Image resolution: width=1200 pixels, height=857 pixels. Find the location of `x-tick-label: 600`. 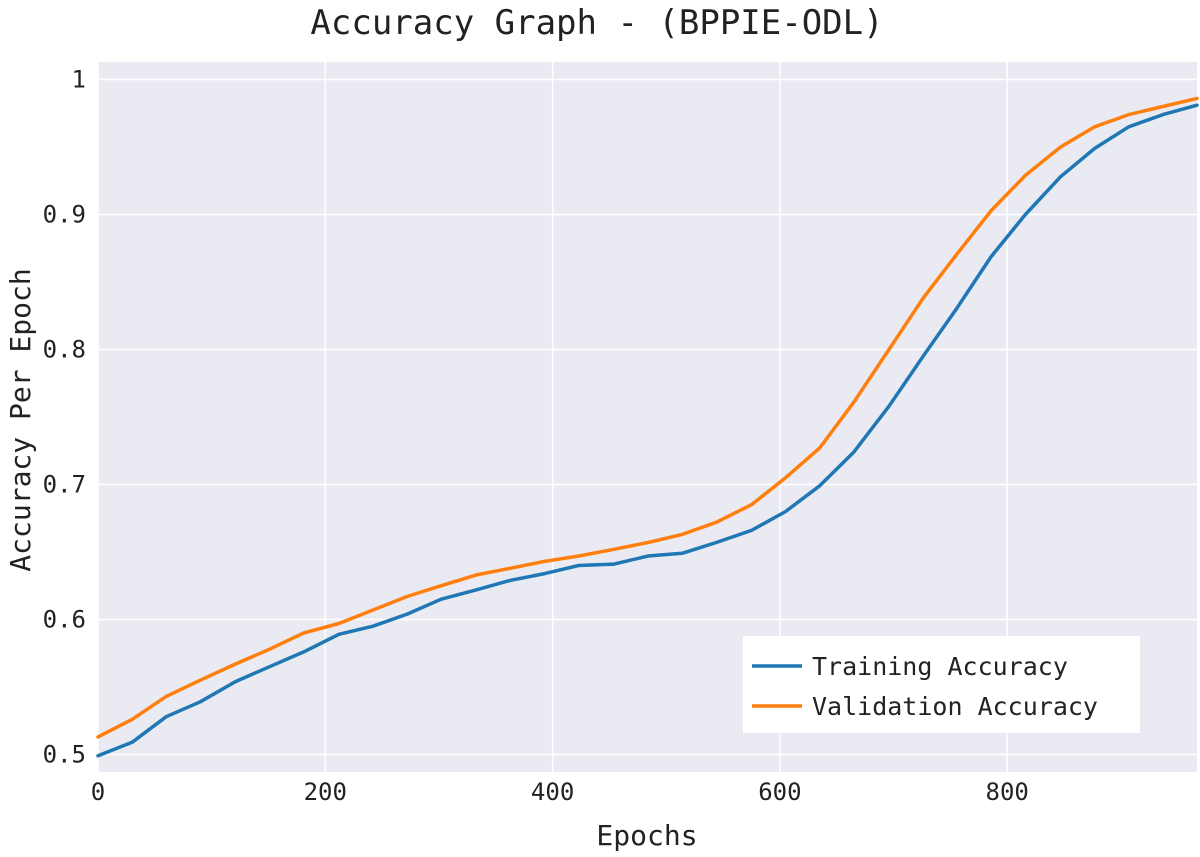

x-tick-label: 600 is located at coordinates (779, 792).